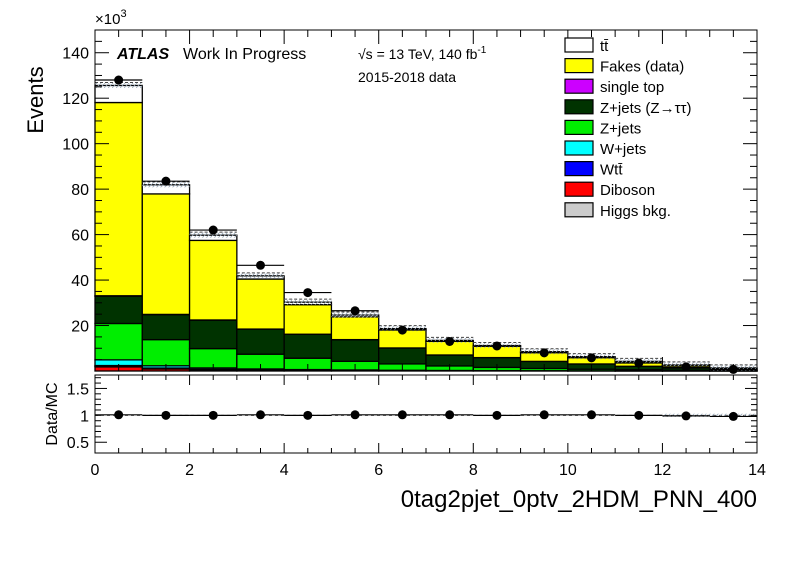 The image size is (798, 574). Describe the element at coordinates (579, 127) in the screenshot. I see `legend-swatch-z-jets` at that location.